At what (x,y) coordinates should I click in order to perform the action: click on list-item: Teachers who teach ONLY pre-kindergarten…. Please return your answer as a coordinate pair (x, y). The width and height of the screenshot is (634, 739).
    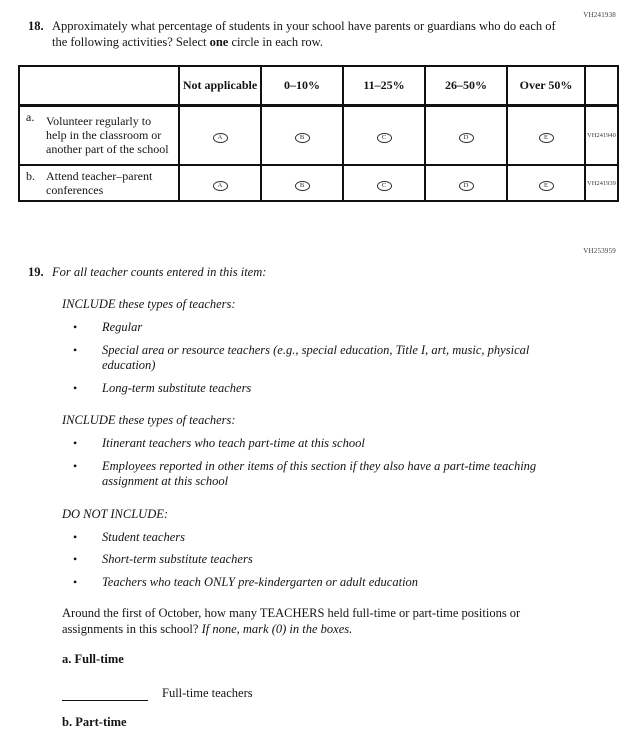
    Looking at the image, I should click on (302, 583).